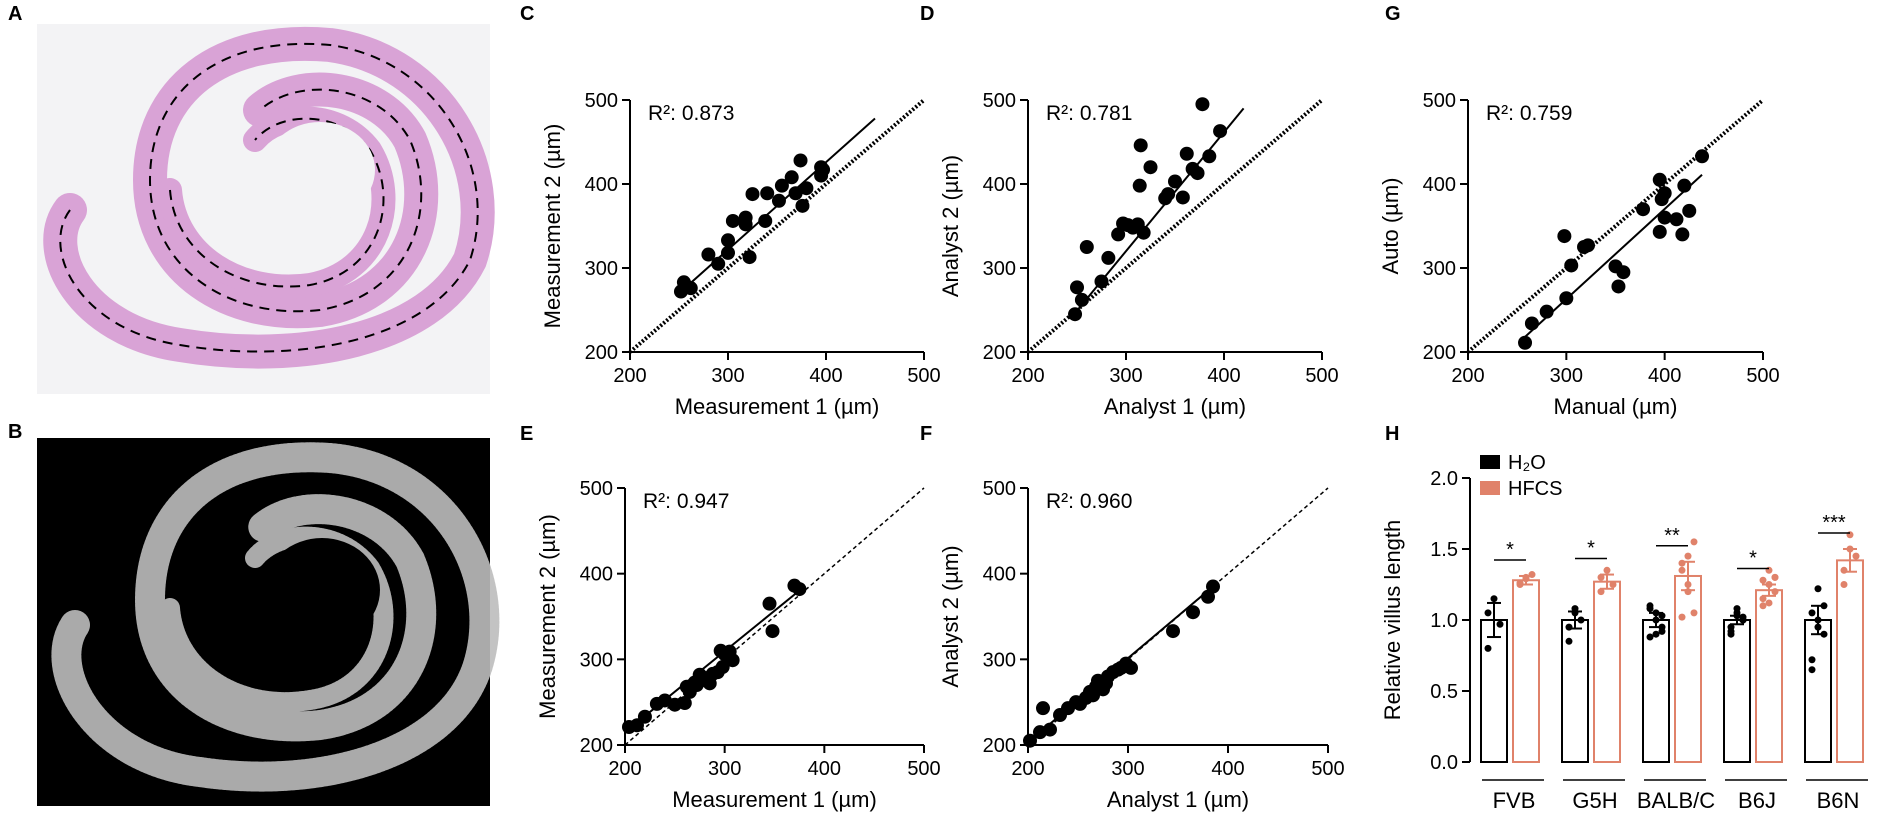  What do you see at coordinates (1594, 800) in the screenshot?
I see `category-label: G5H` at bounding box center [1594, 800].